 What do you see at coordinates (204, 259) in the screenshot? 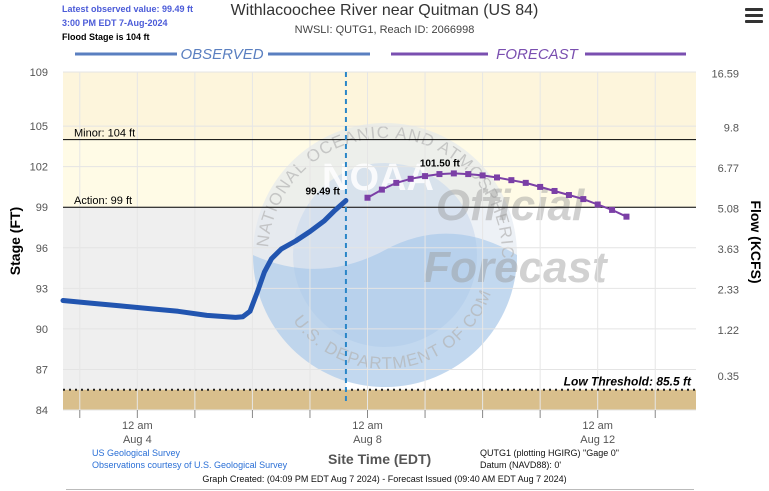
I see `observed-series-line` at bounding box center [204, 259].